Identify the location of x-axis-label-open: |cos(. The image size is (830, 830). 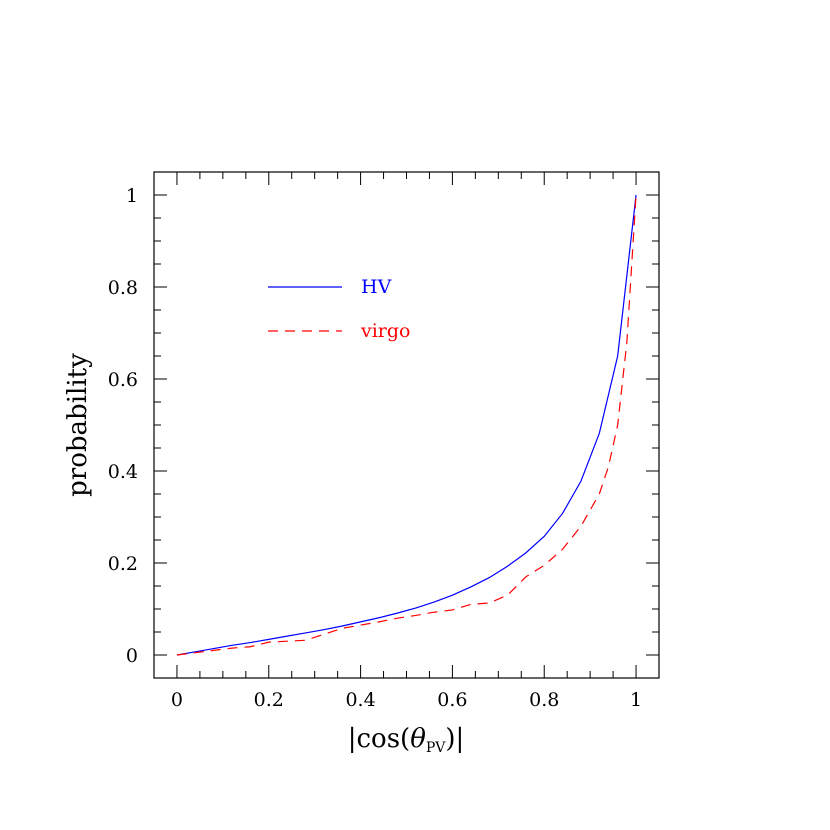
(379, 739).